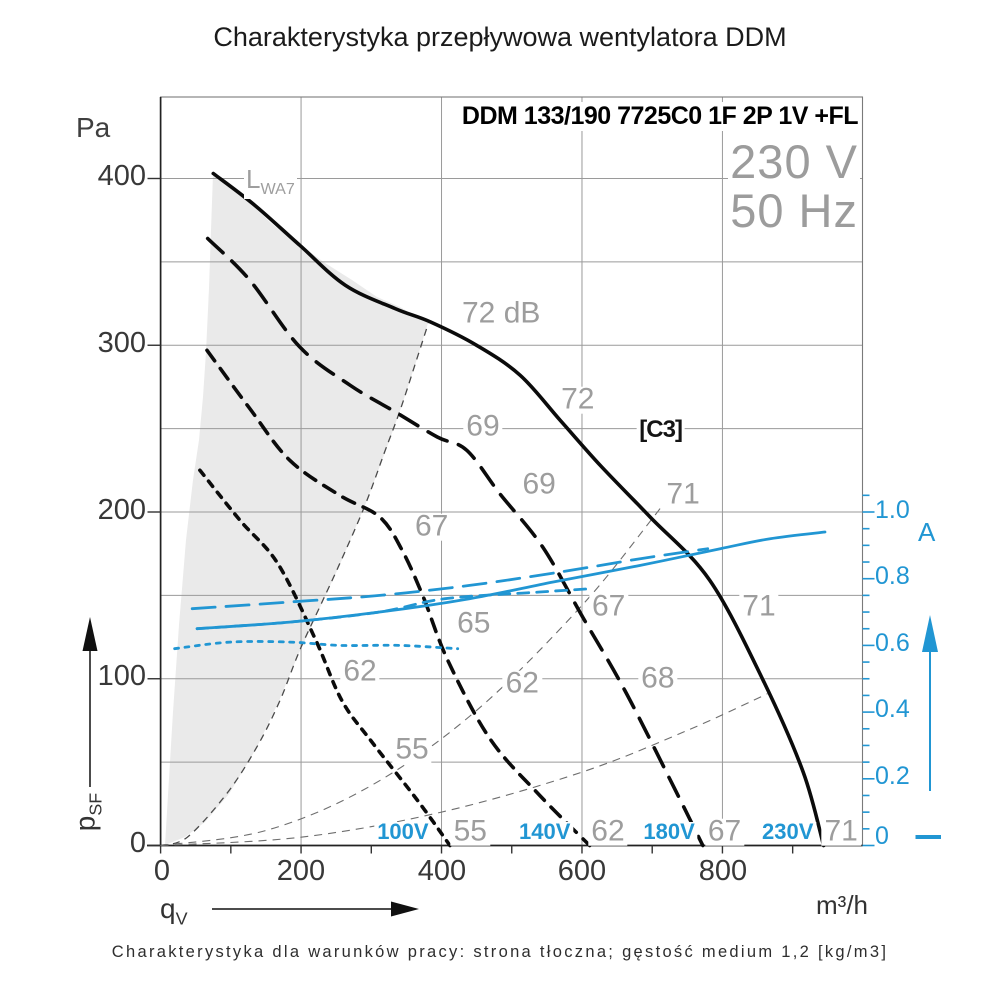 This screenshot has width=1000, height=993. I want to click on x-tick-200: 200, so click(301, 871).